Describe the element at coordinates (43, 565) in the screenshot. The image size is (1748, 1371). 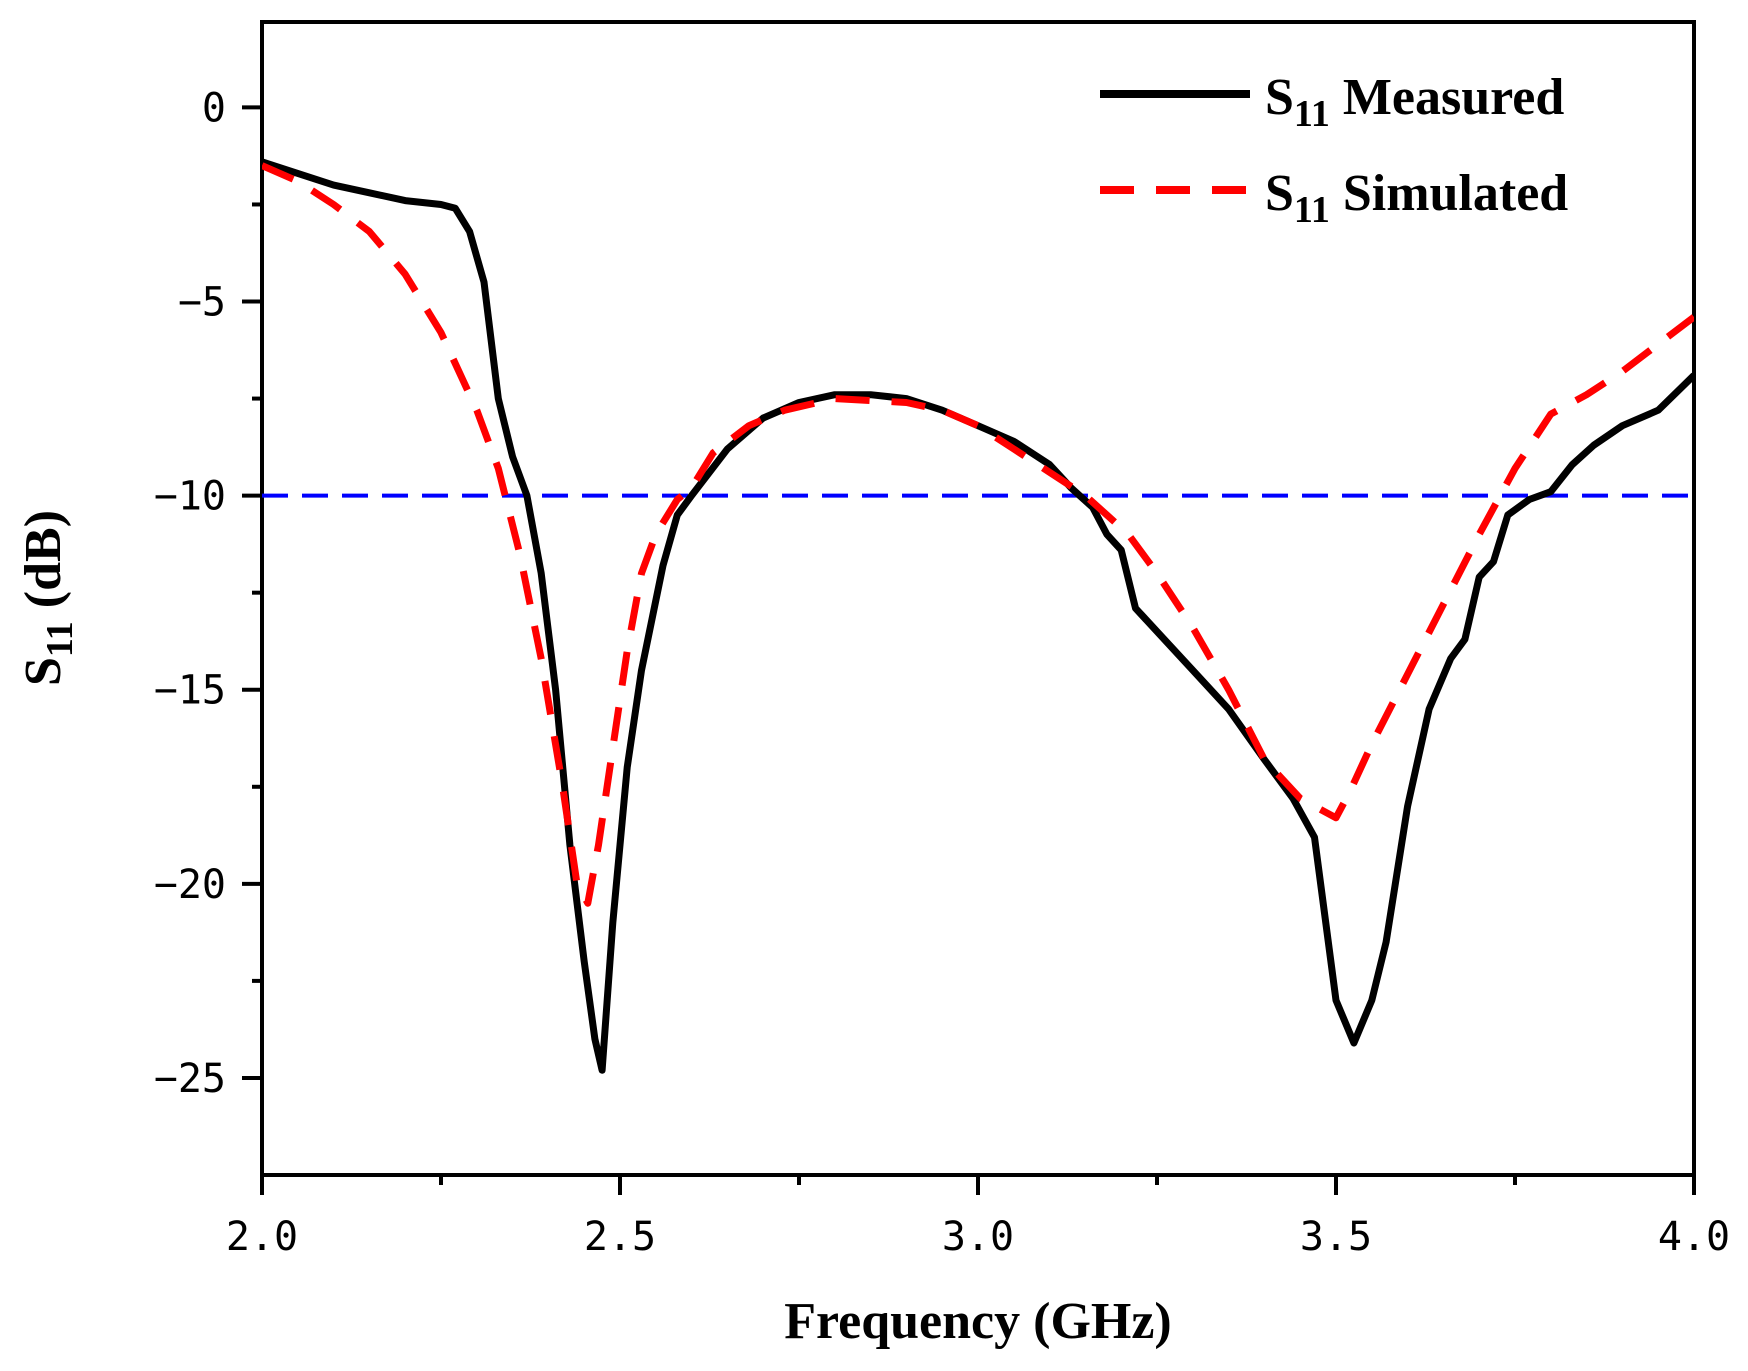
I see `y-axis-title-suffix: (dB)` at that location.